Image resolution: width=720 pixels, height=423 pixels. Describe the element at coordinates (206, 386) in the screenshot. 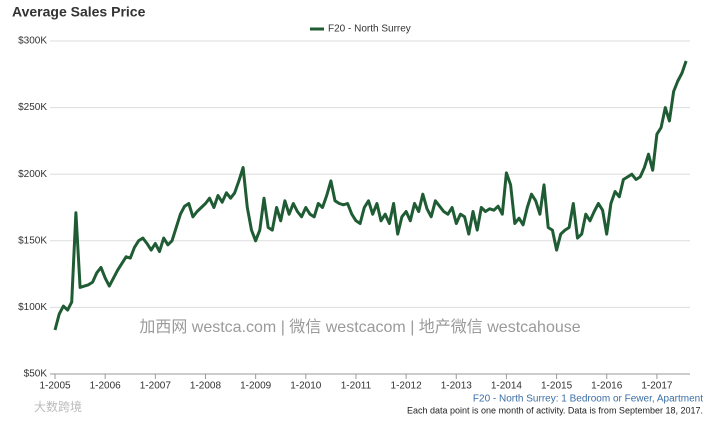

I see `x-tick-label: 1-2008` at that location.